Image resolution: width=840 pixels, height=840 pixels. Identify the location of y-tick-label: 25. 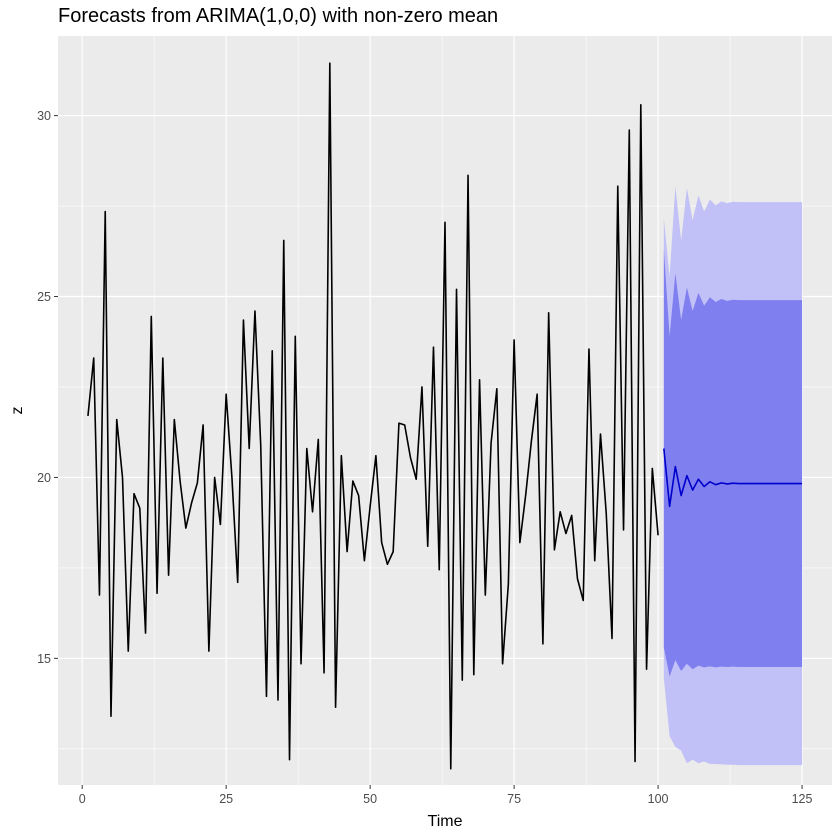
(44, 297).